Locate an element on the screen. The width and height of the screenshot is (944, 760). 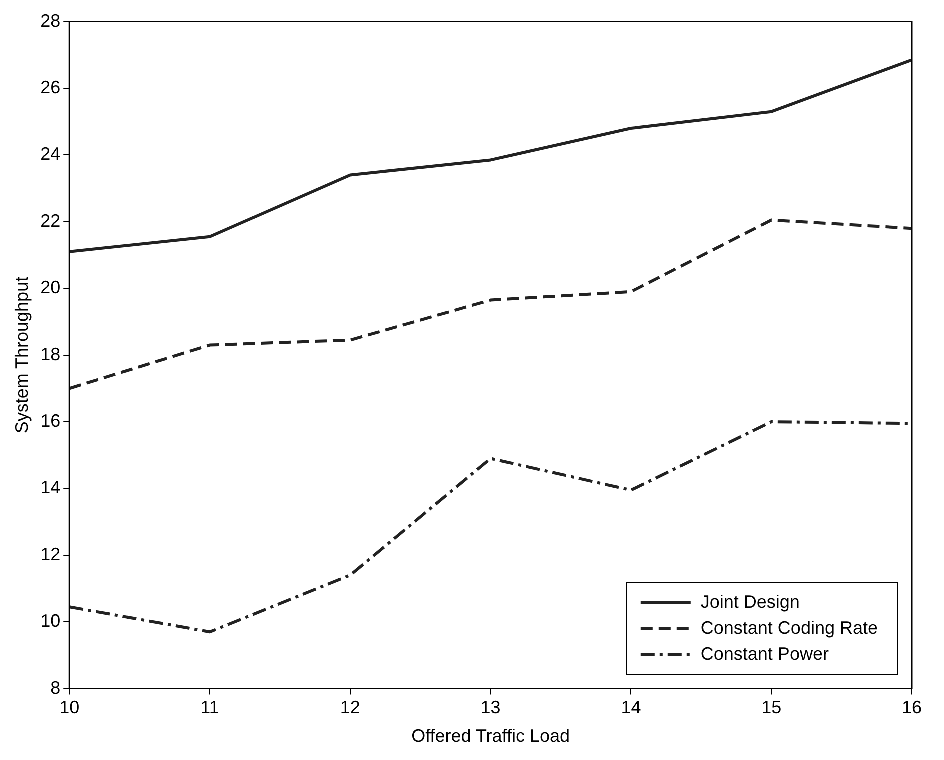
x-tick-label: 13 is located at coordinates (490, 708).